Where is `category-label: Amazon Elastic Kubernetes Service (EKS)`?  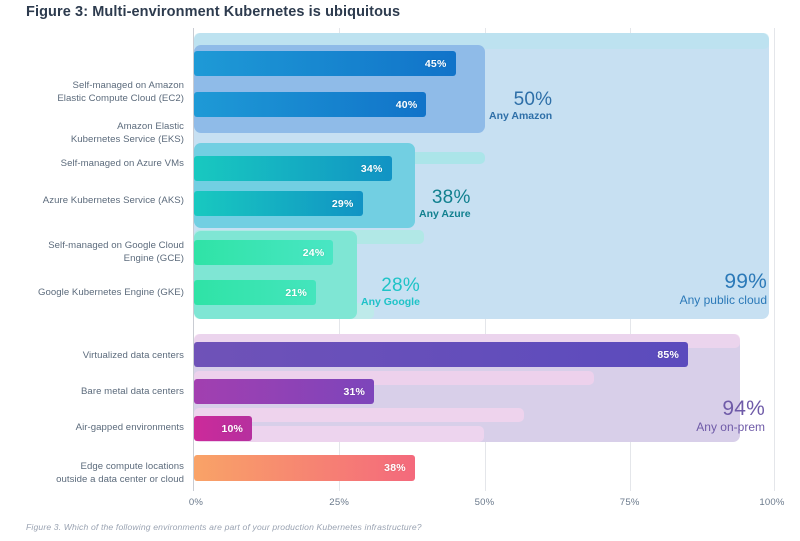
category-label: Amazon Elastic Kubernetes Service (EKS) is located at coordinates (96, 133).